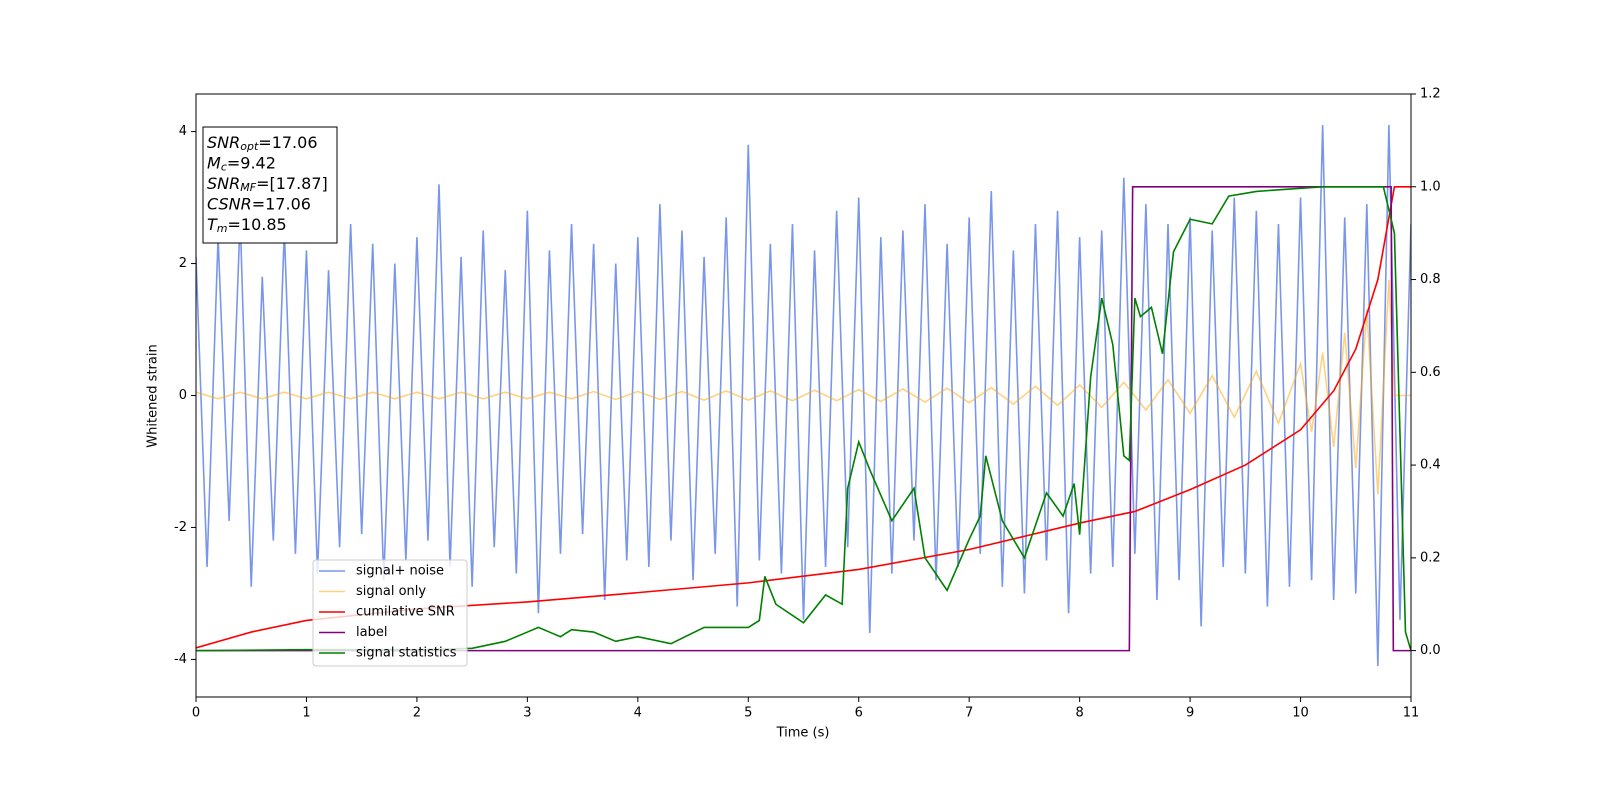 The height and width of the screenshot is (804, 1600). I want to click on x-axis-label: Time (s), so click(803, 733).